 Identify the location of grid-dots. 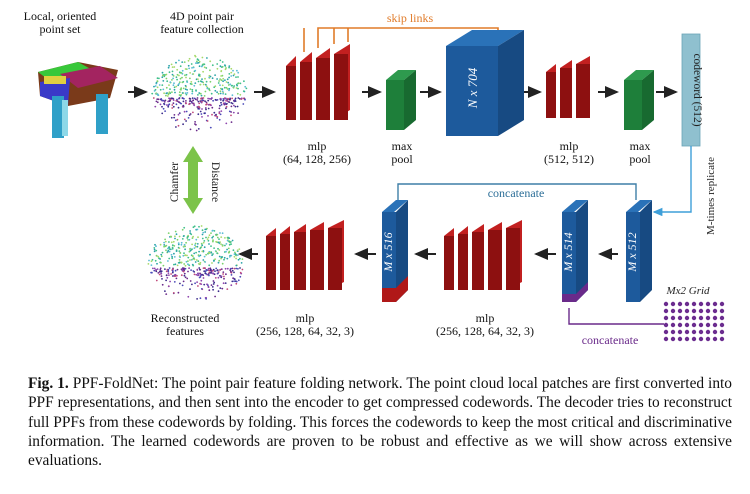
(694, 321).